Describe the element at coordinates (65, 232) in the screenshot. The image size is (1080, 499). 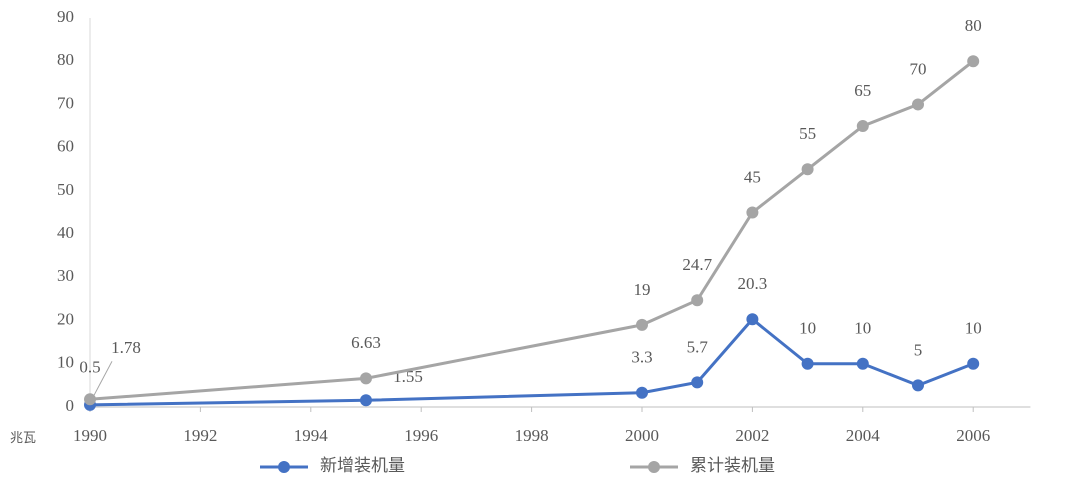
I see `y-tick-label: 40` at that location.